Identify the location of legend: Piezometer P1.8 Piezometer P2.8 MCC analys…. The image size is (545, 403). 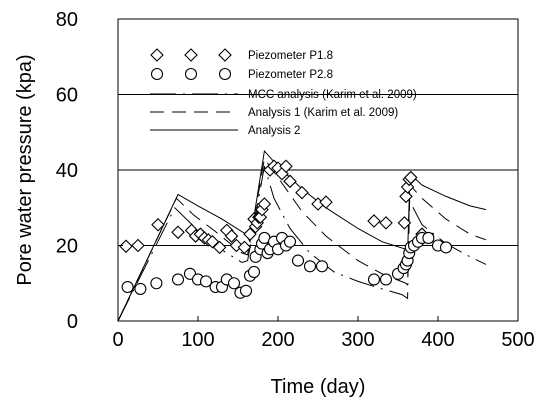
(283, 92).